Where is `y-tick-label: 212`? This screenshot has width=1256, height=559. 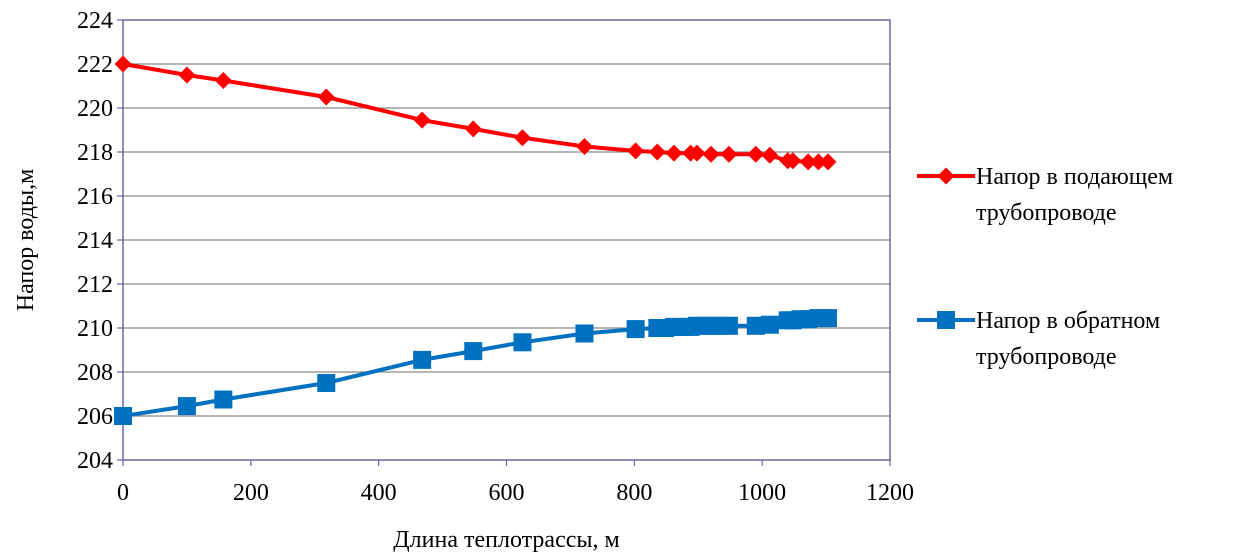
y-tick-label: 212 is located at coordinates (95, 285).